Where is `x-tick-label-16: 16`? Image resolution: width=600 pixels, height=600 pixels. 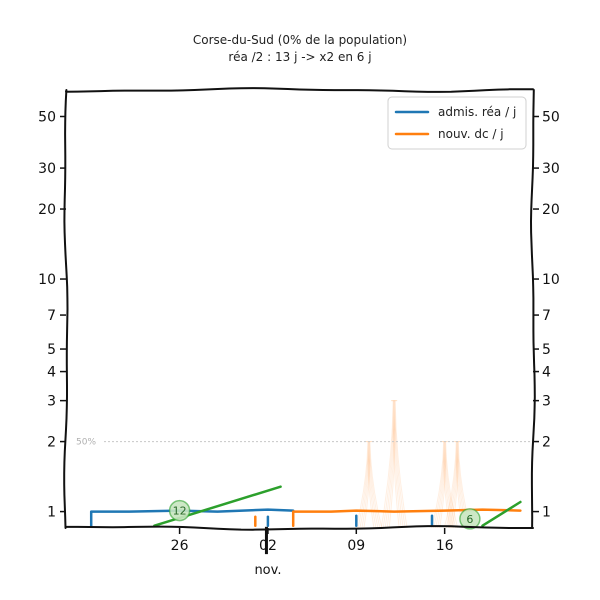
x-tick-label-16: 16 is located at coordinates (445, 546).